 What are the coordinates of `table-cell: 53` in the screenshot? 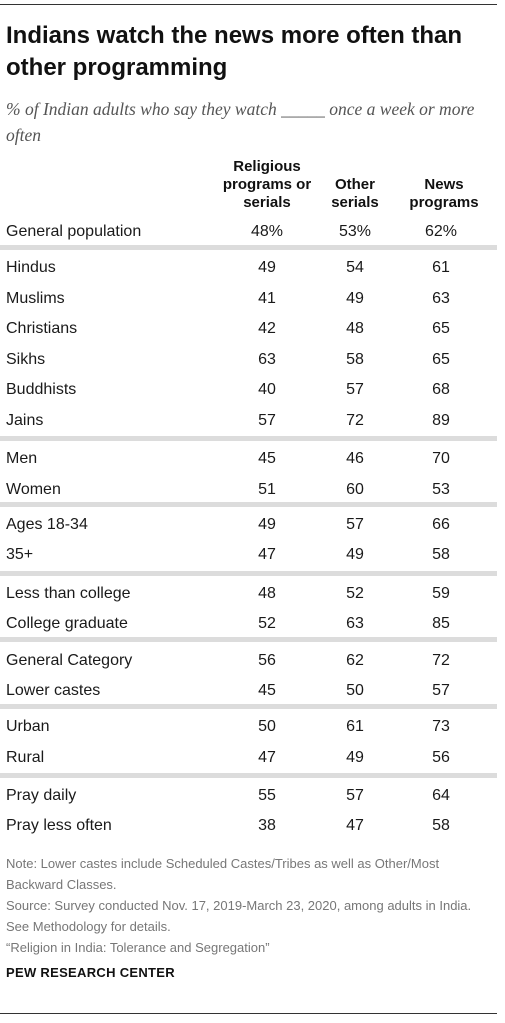 It's located at (441, 489).